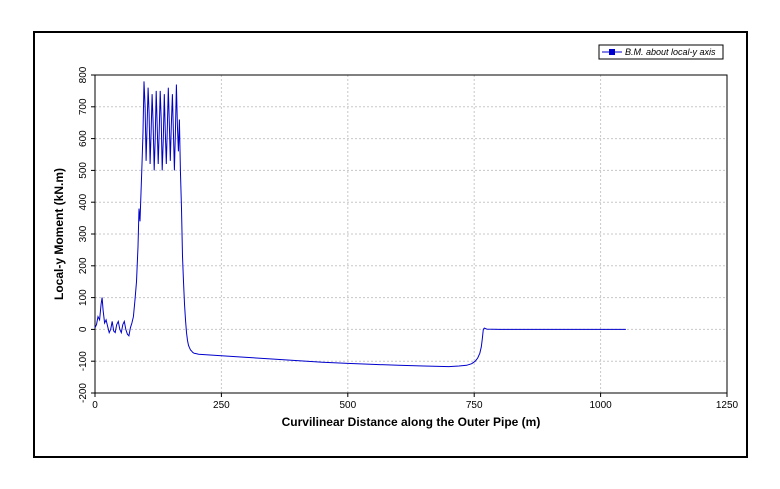 The height and width of the screenshot is (489, 780). I want to click on y-tick-label: 500, so click(83, 170).